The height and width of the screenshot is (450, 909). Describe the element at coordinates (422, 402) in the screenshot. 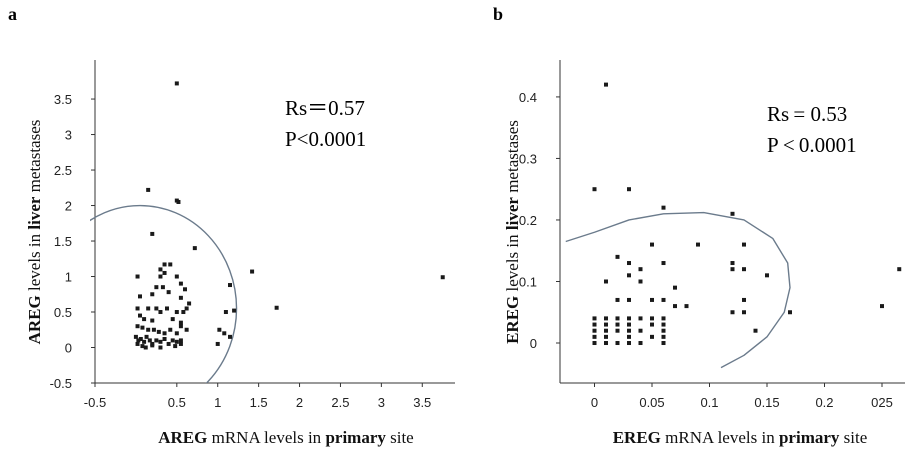

I see `x-tick-label: 3.5` at that location.